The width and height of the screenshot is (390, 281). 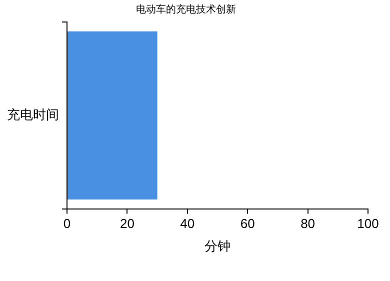 What do you see at coordinates (247, 224) in the screenshot?
I see `x-tick-label: 60` at bounding box center [247, 224].